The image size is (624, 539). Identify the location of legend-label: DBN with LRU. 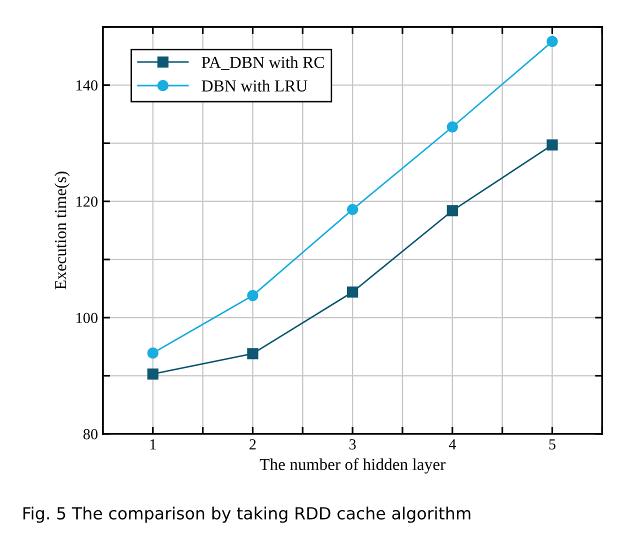
(255, 86).